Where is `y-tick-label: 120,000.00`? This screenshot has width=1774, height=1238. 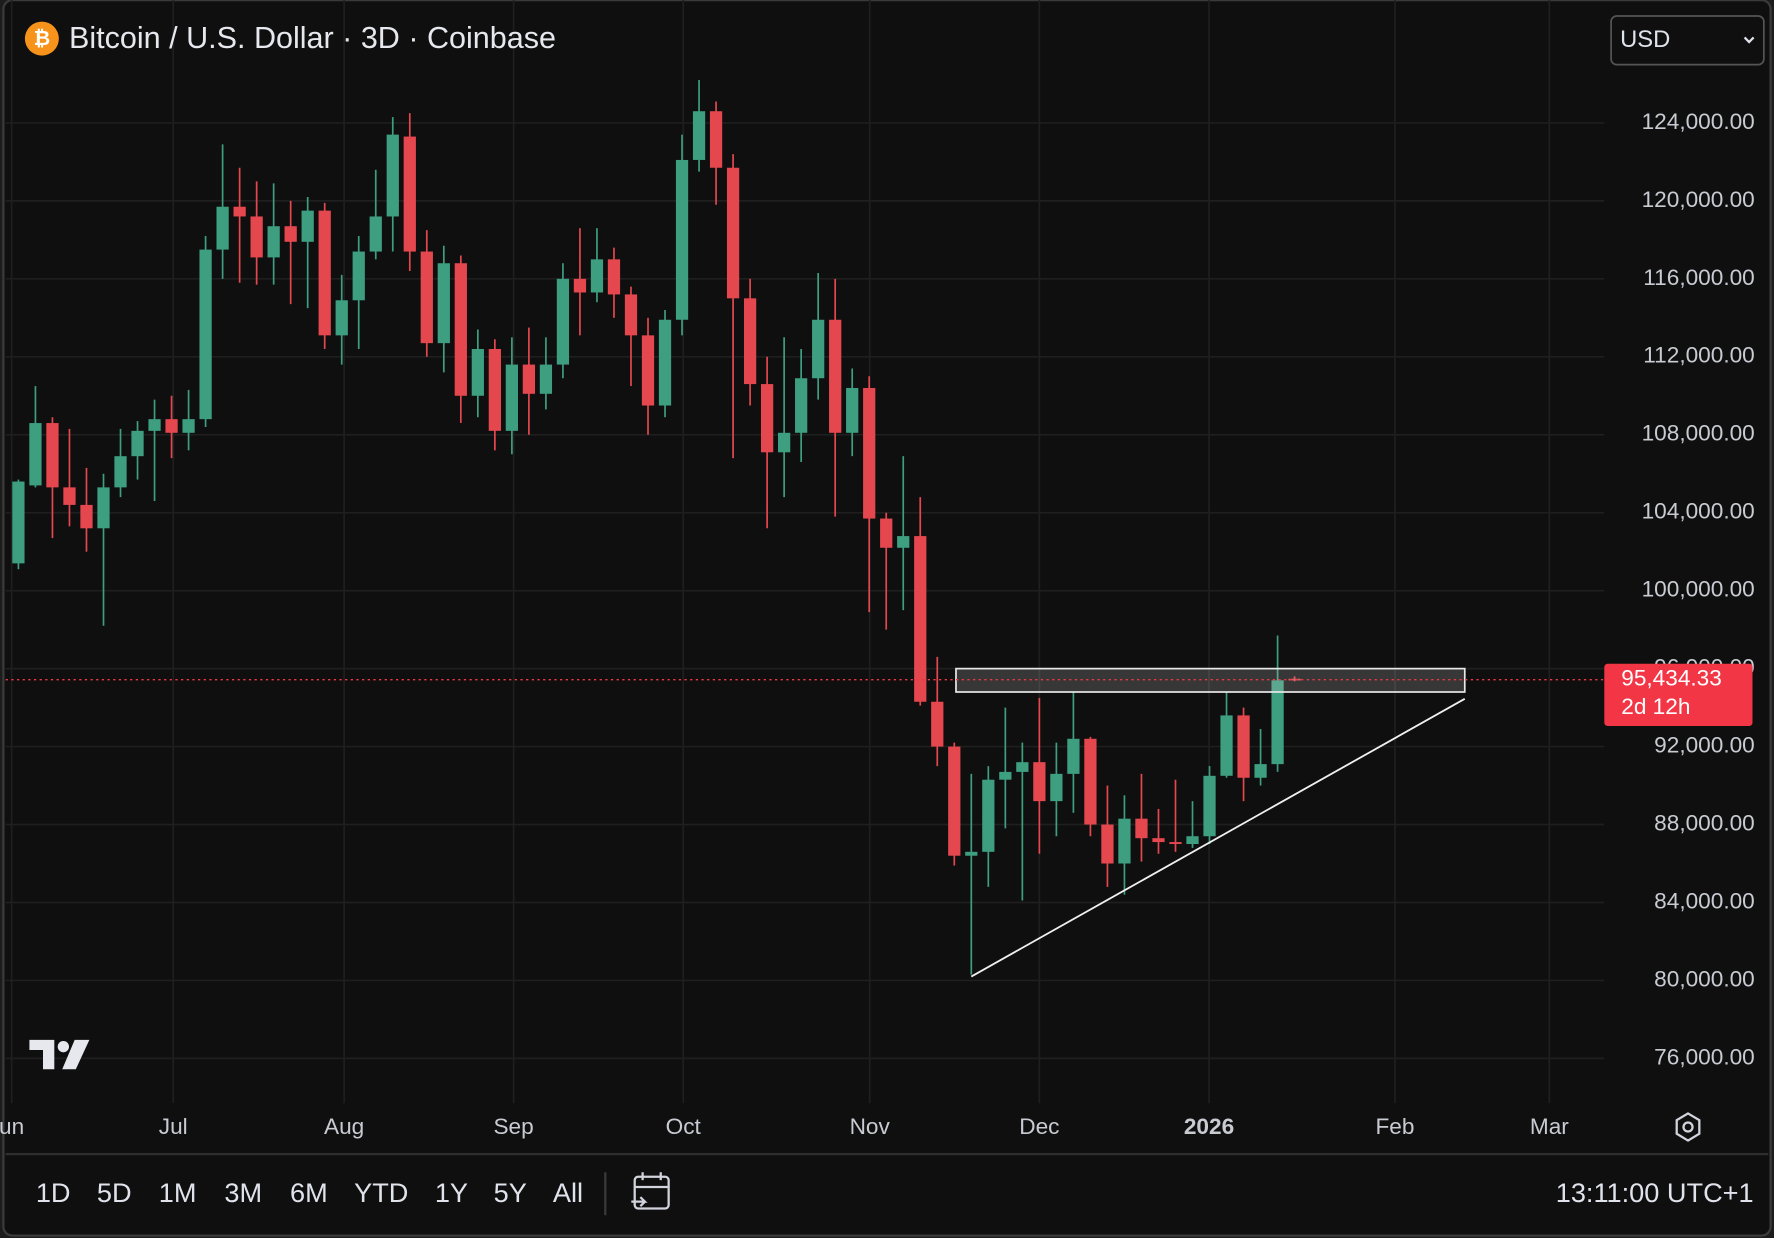 y-tick-label: 120,000.00 is located at coordinates (1698, 199).